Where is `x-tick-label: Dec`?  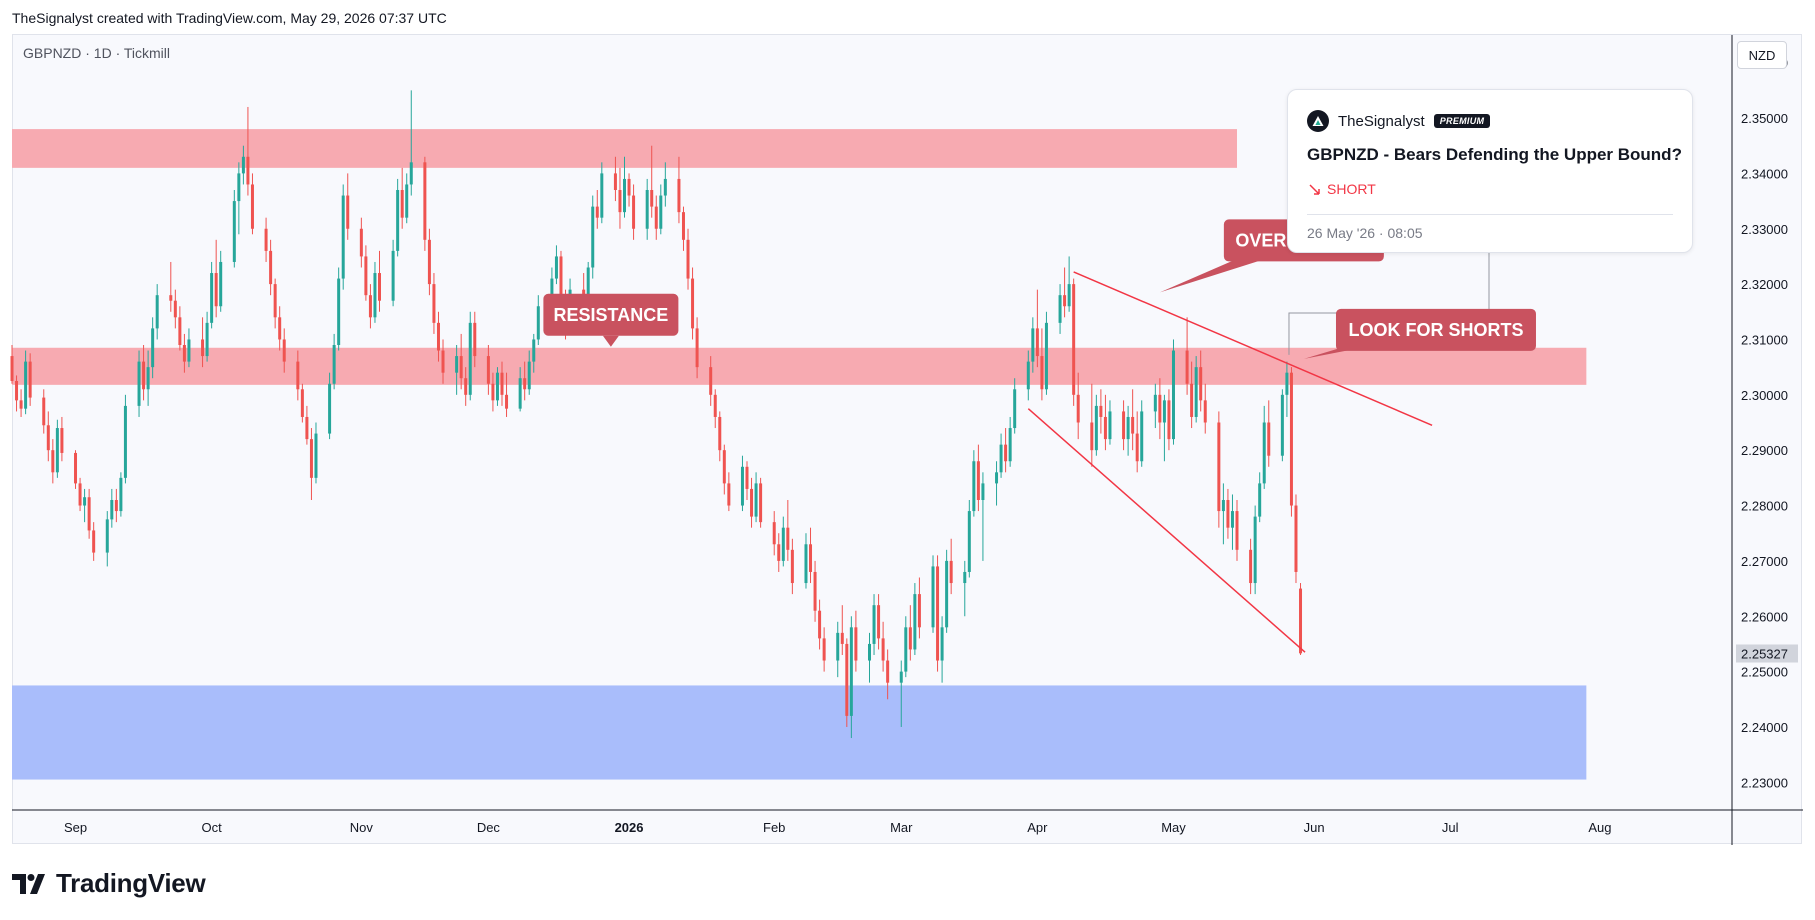
x-tick-label: Dec is located at coordinates (489, 827).